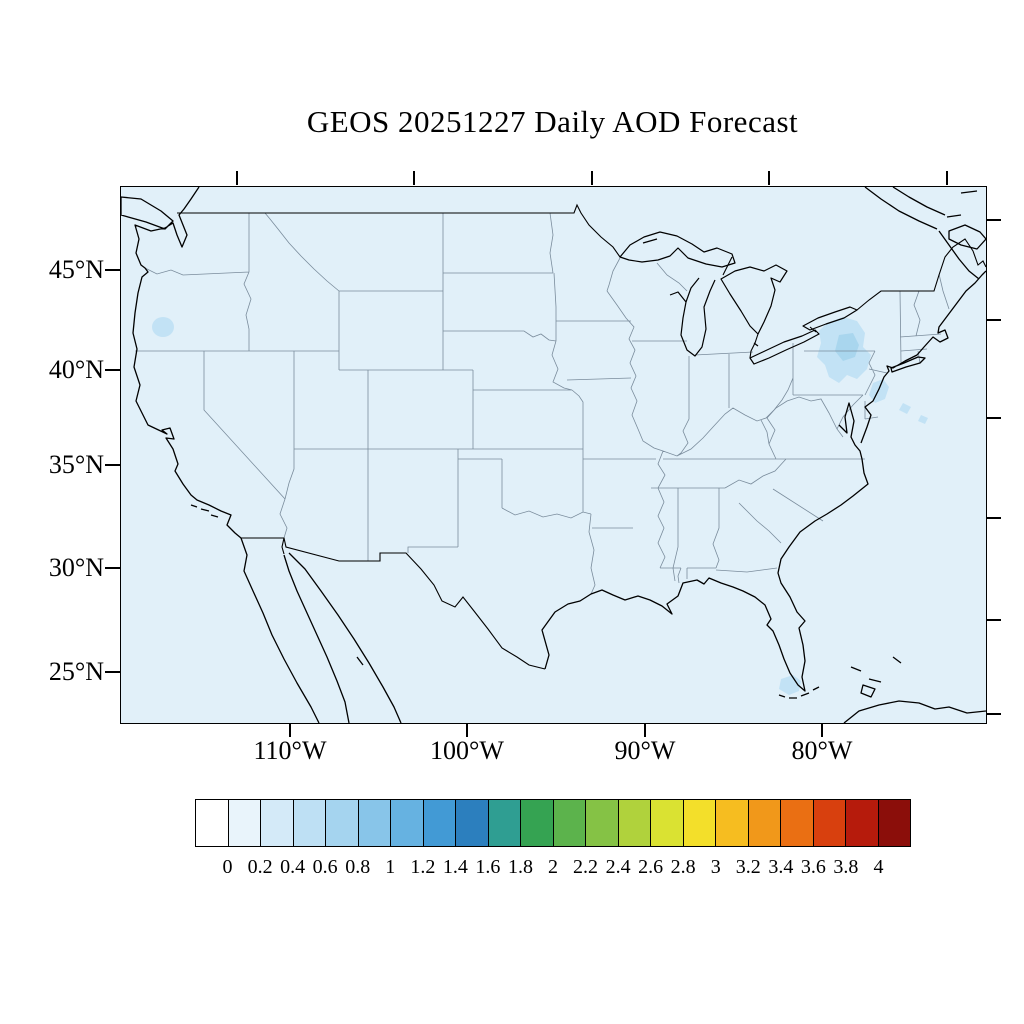  I want to click on colorbar-tick-label: 1.4, so click(455, 867).